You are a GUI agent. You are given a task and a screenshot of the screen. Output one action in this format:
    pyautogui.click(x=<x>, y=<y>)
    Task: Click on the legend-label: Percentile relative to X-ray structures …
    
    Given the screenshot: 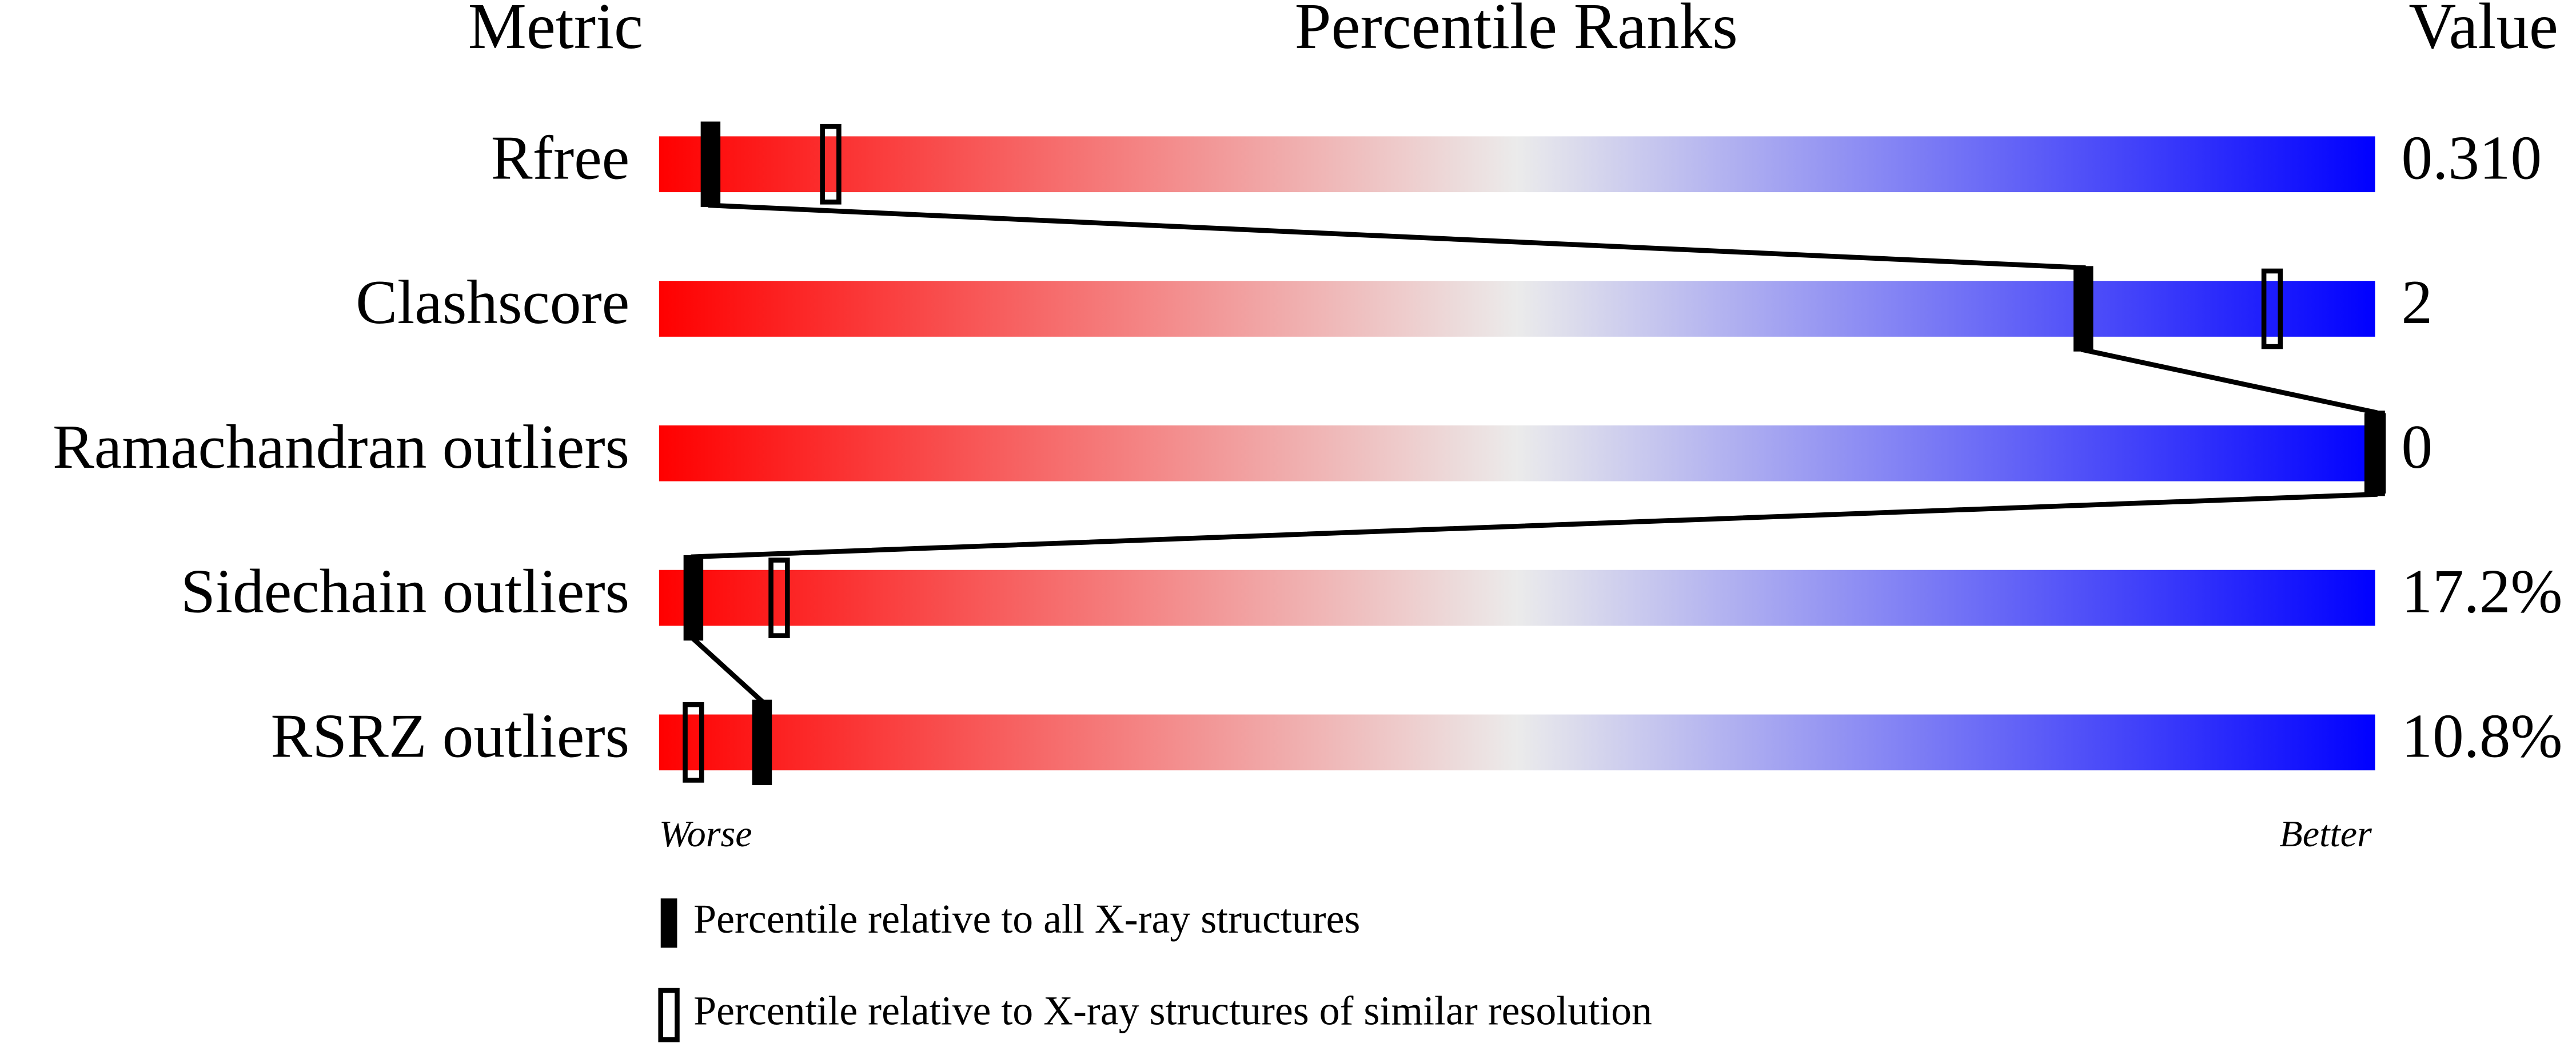 What is the action you would take?
    pyautogui.click(x=1172, y=1011)
    